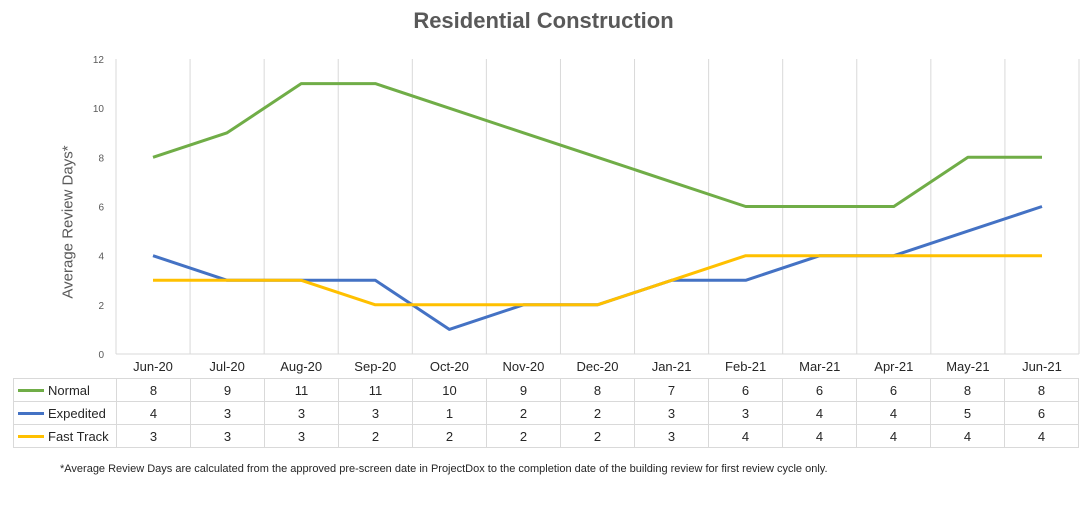  Describe the element at coordinates (543, 20) in the screenshot. I see `chart-title: Residential Construction` at that location.